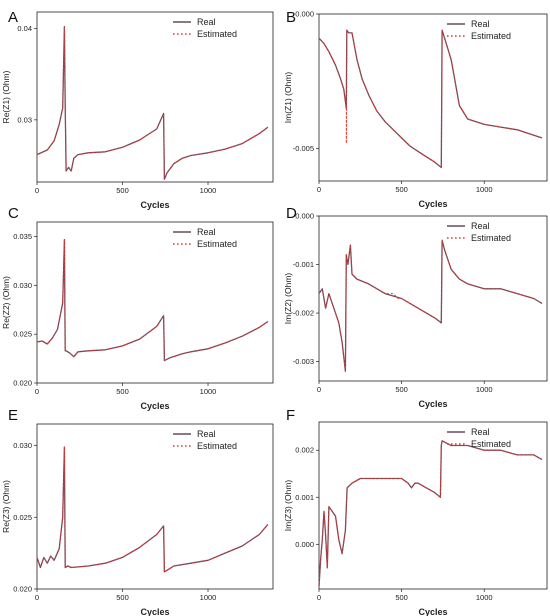  Describe the element at coordinates (6, 96) in the screenshot. I see `y-axis-label: Re(Z1) (Ohm)` at that location.